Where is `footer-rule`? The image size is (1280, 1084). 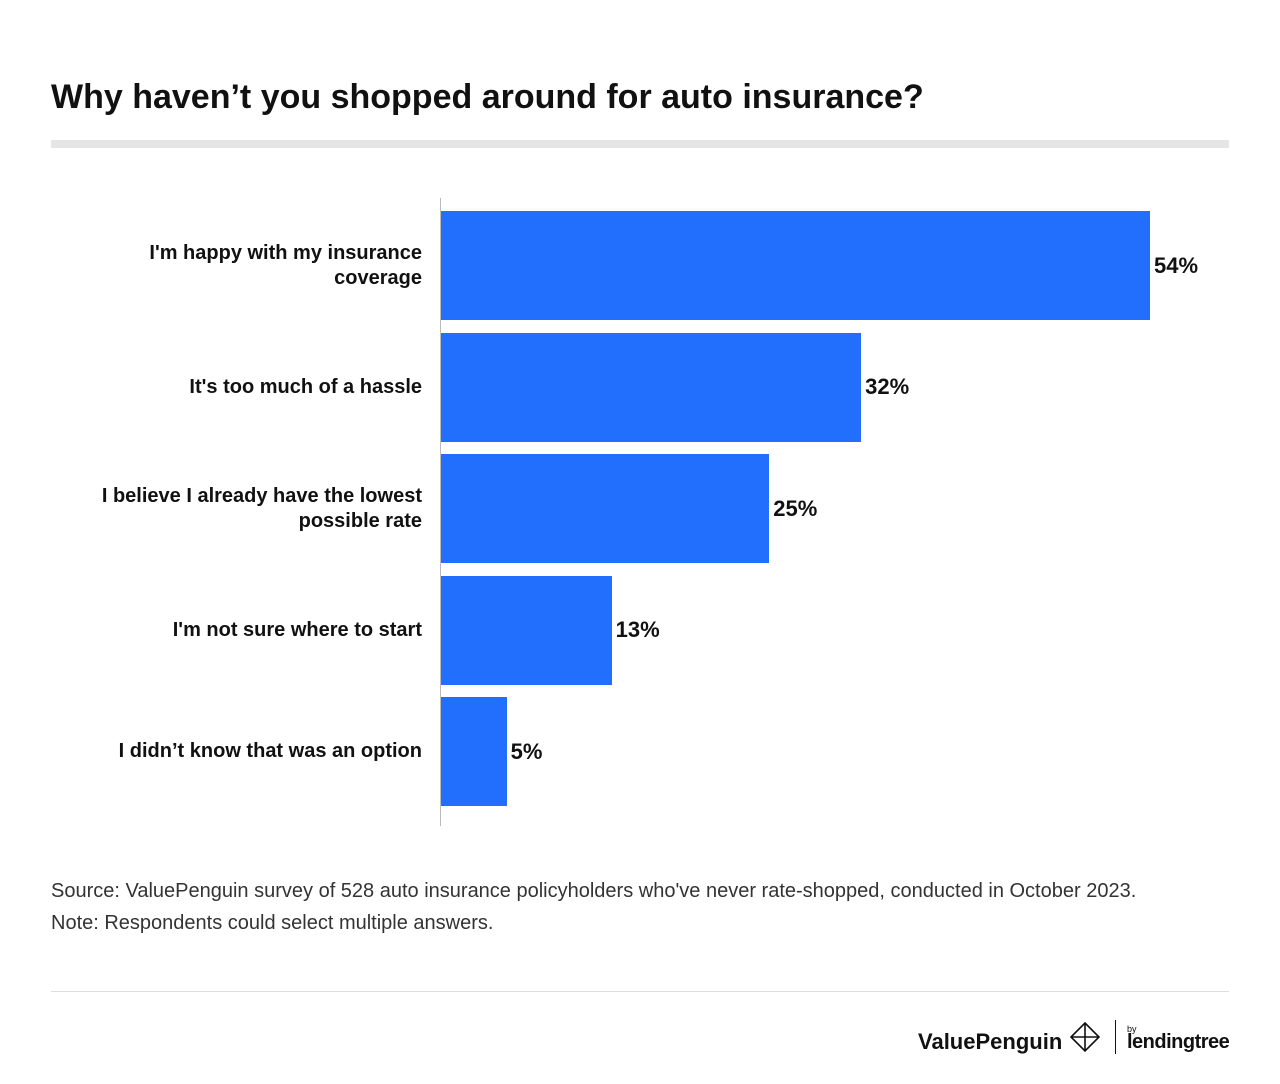 footer-rule is located at coordinates (640, 991).